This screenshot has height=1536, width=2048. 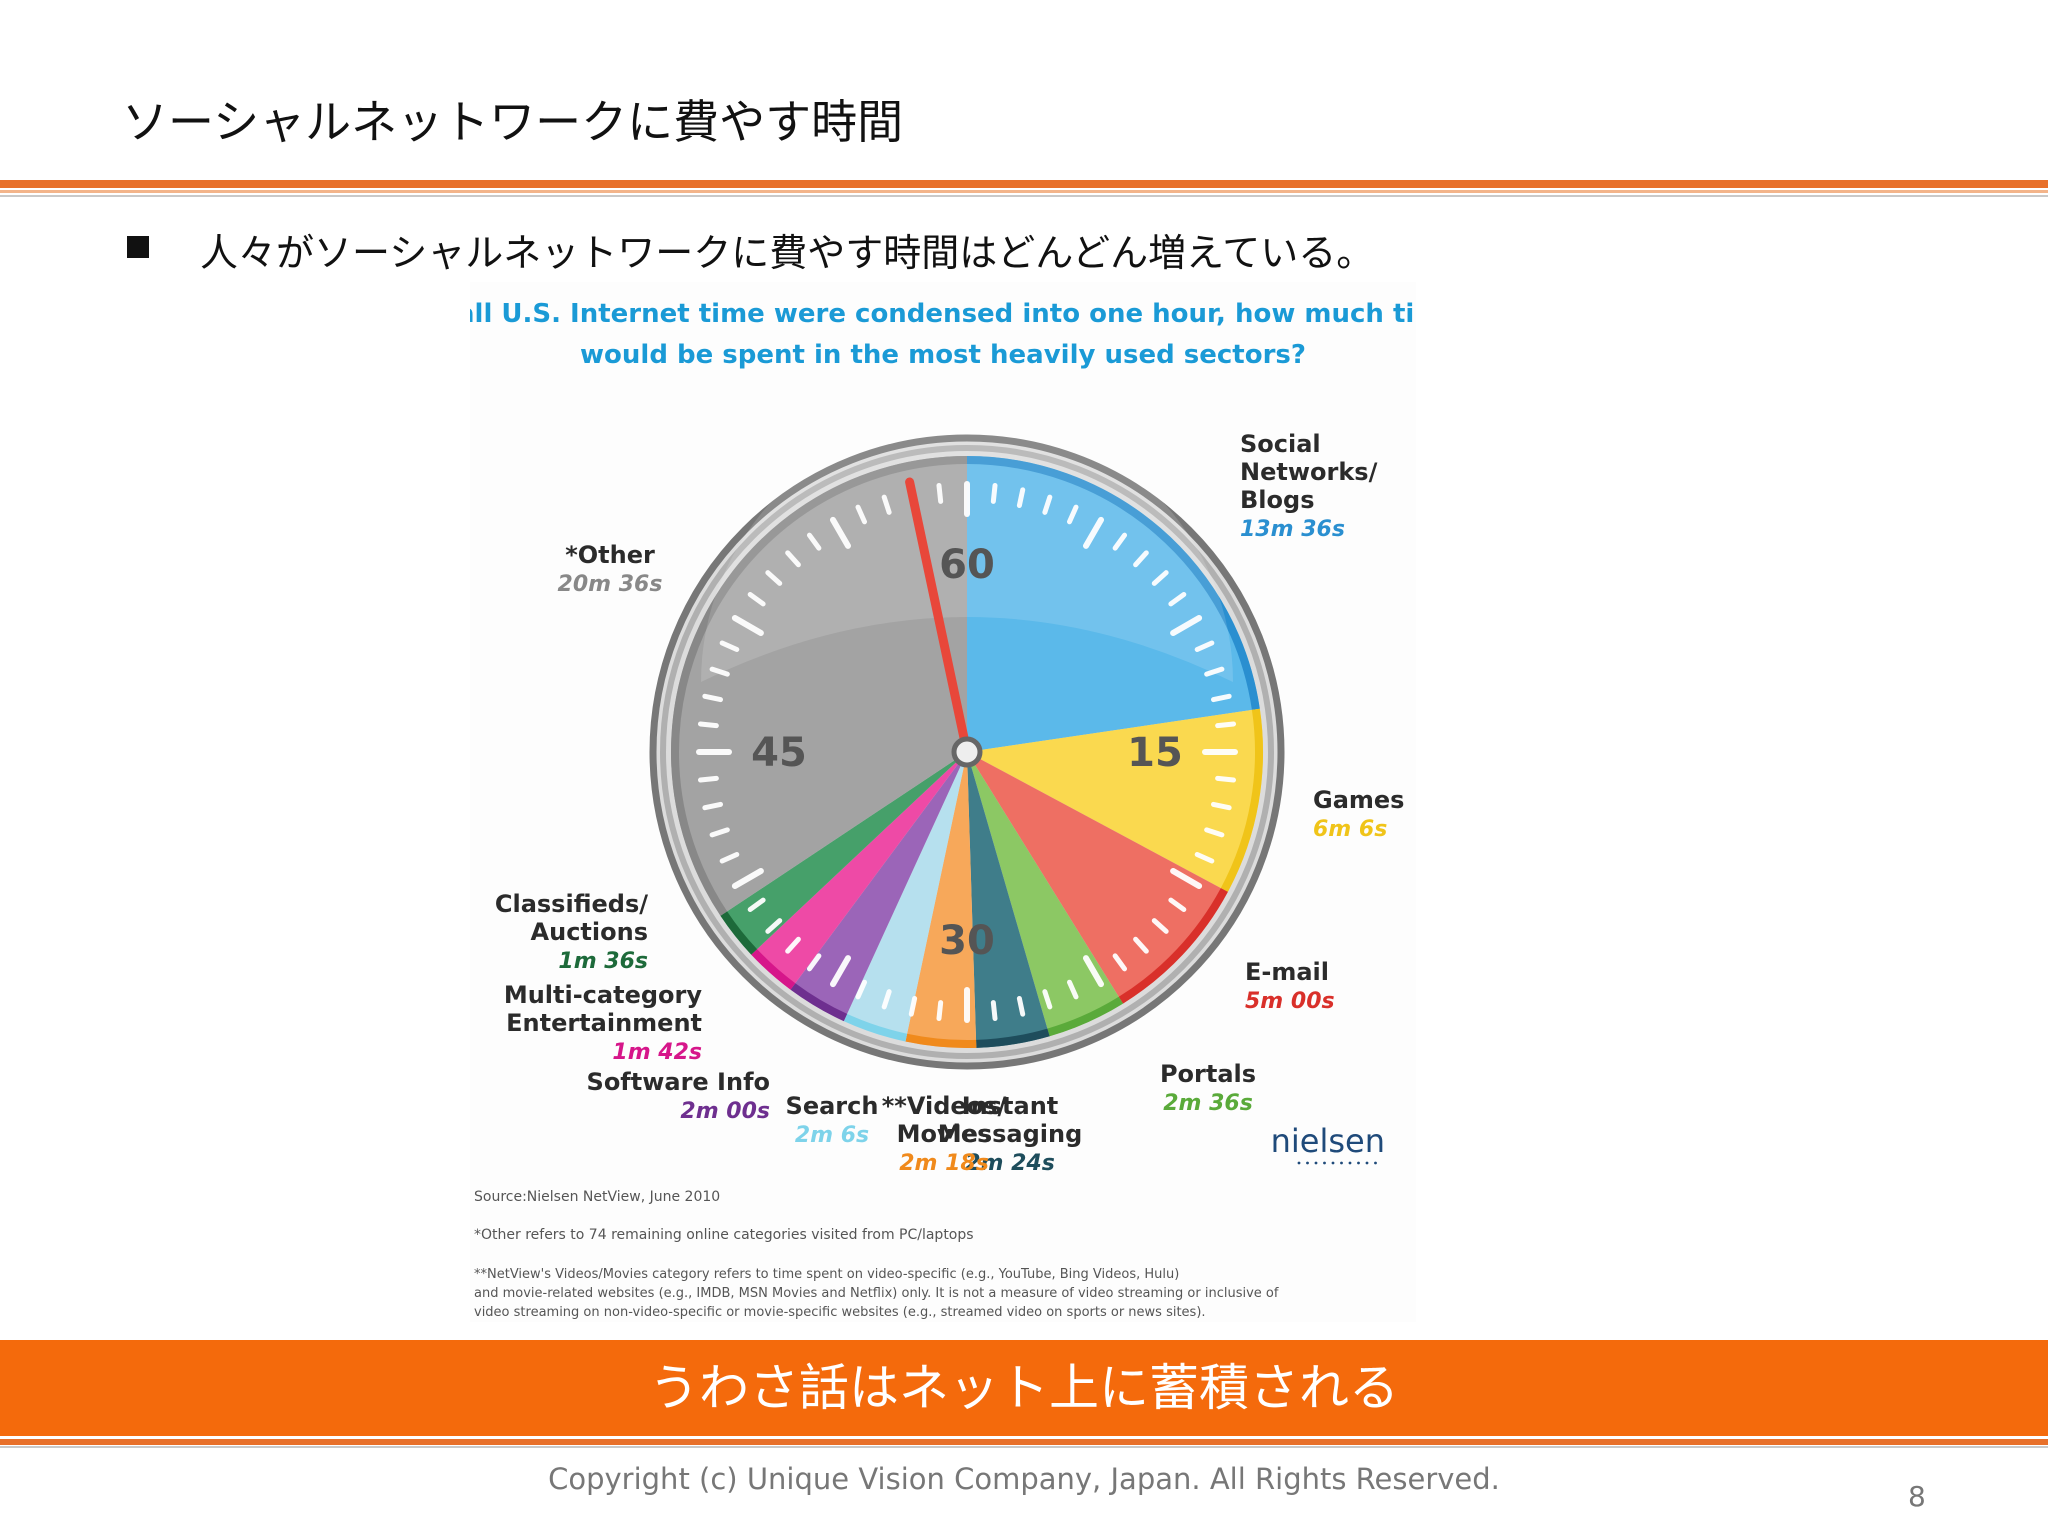 I want to click on bullet-square-icon, so click(x=138, y=247).